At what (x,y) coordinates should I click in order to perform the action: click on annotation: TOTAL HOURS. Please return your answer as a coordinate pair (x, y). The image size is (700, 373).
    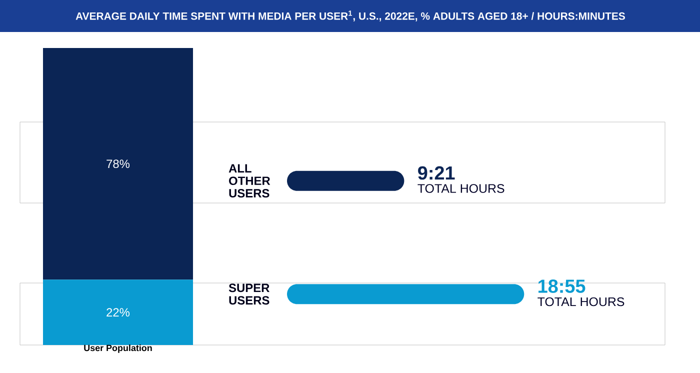
    Looking at the image, I should click on (461, 188).